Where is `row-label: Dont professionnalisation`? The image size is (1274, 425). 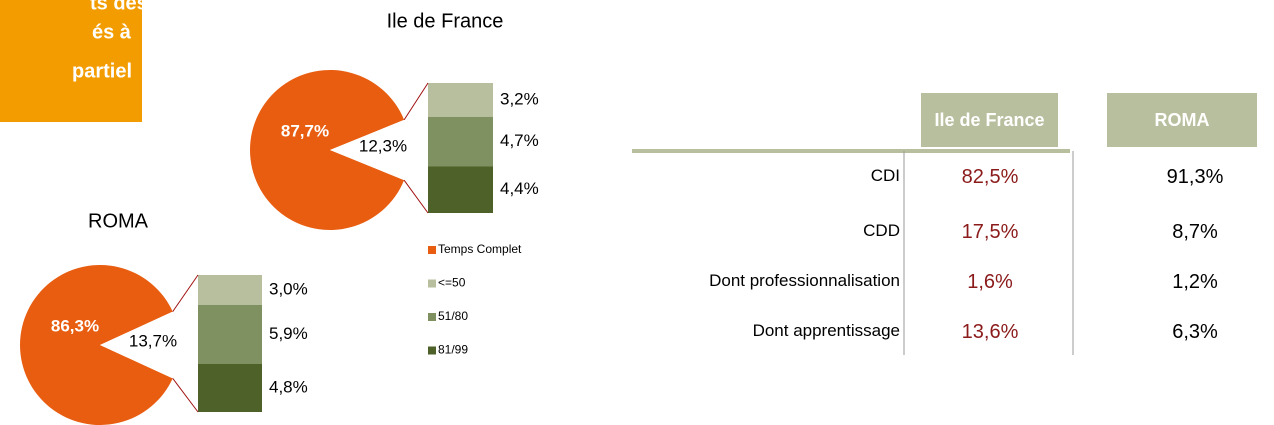
row-label: Dont professionnalisation is located at coordinates (804, 280).